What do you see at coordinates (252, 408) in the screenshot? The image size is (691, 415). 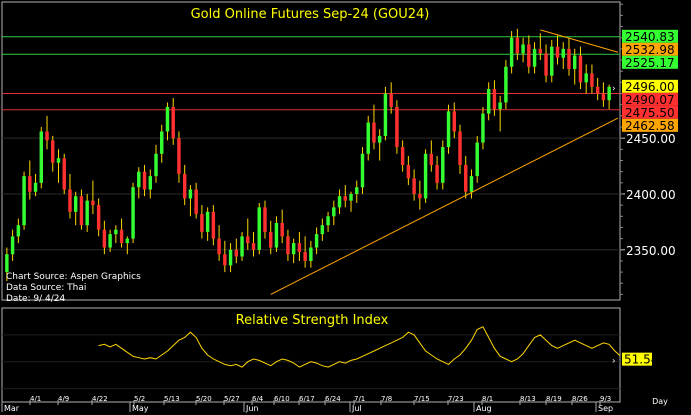 I see `month-label: Jun` at bounding box center [252, 408].